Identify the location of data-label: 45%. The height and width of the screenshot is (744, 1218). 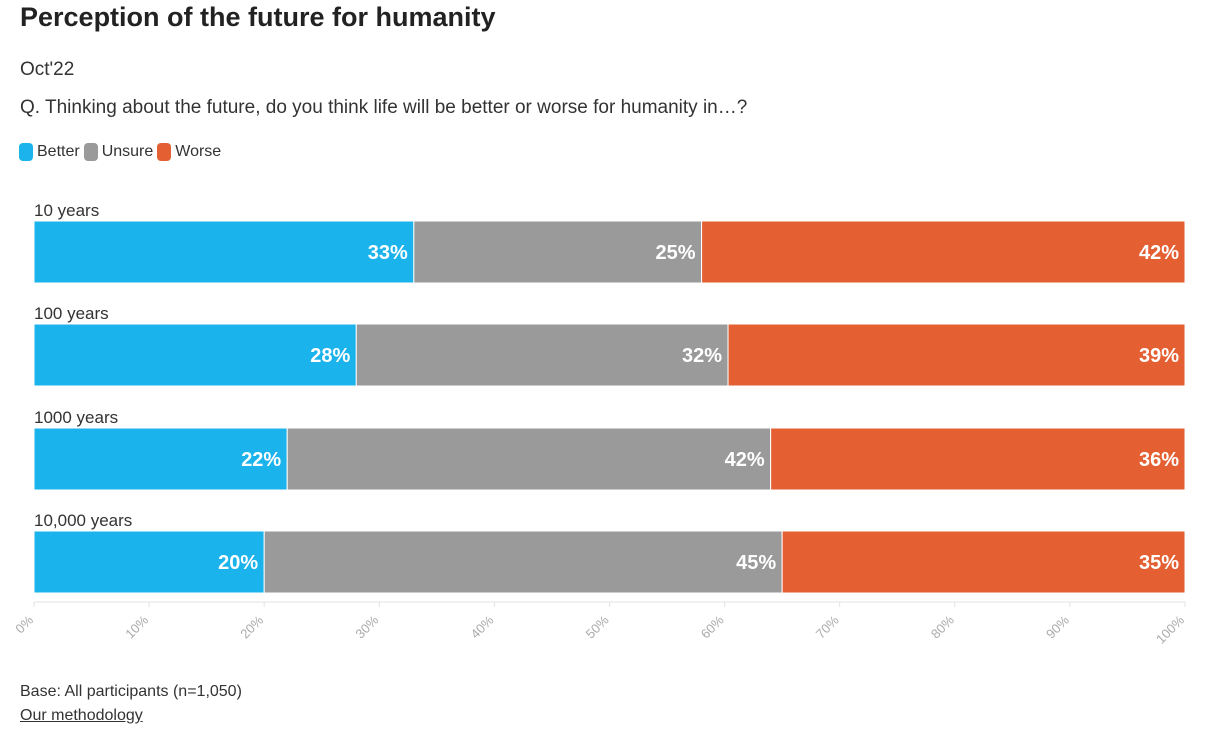
(756, 563).